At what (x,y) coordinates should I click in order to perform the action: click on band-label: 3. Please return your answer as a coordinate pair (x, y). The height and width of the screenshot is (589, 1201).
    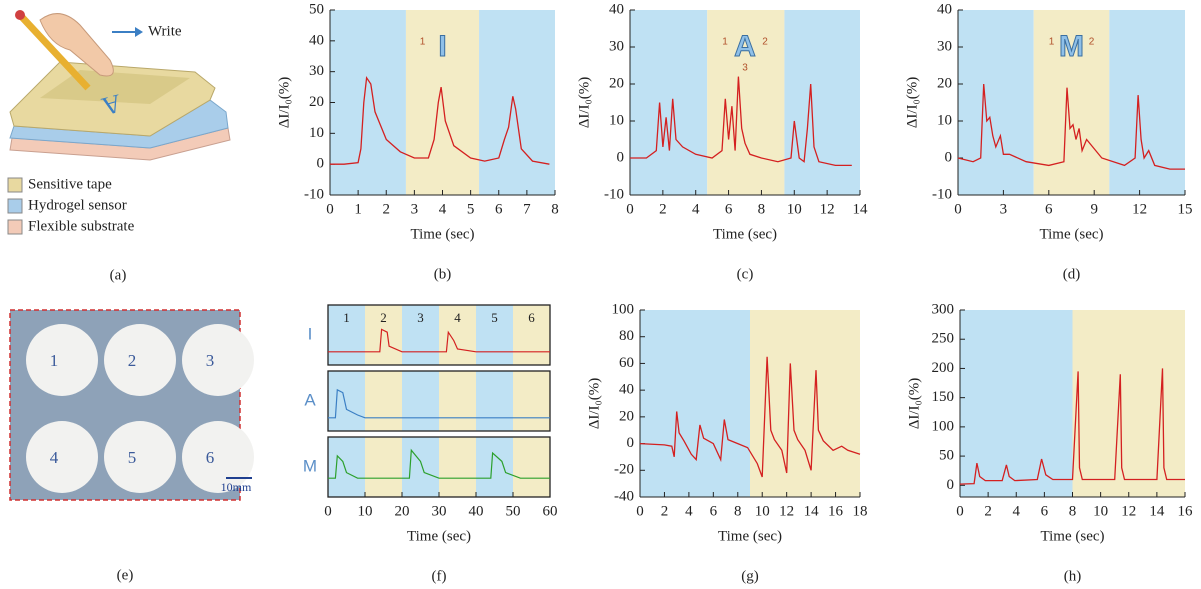
    Looking at the image, I should click on (420, 317).